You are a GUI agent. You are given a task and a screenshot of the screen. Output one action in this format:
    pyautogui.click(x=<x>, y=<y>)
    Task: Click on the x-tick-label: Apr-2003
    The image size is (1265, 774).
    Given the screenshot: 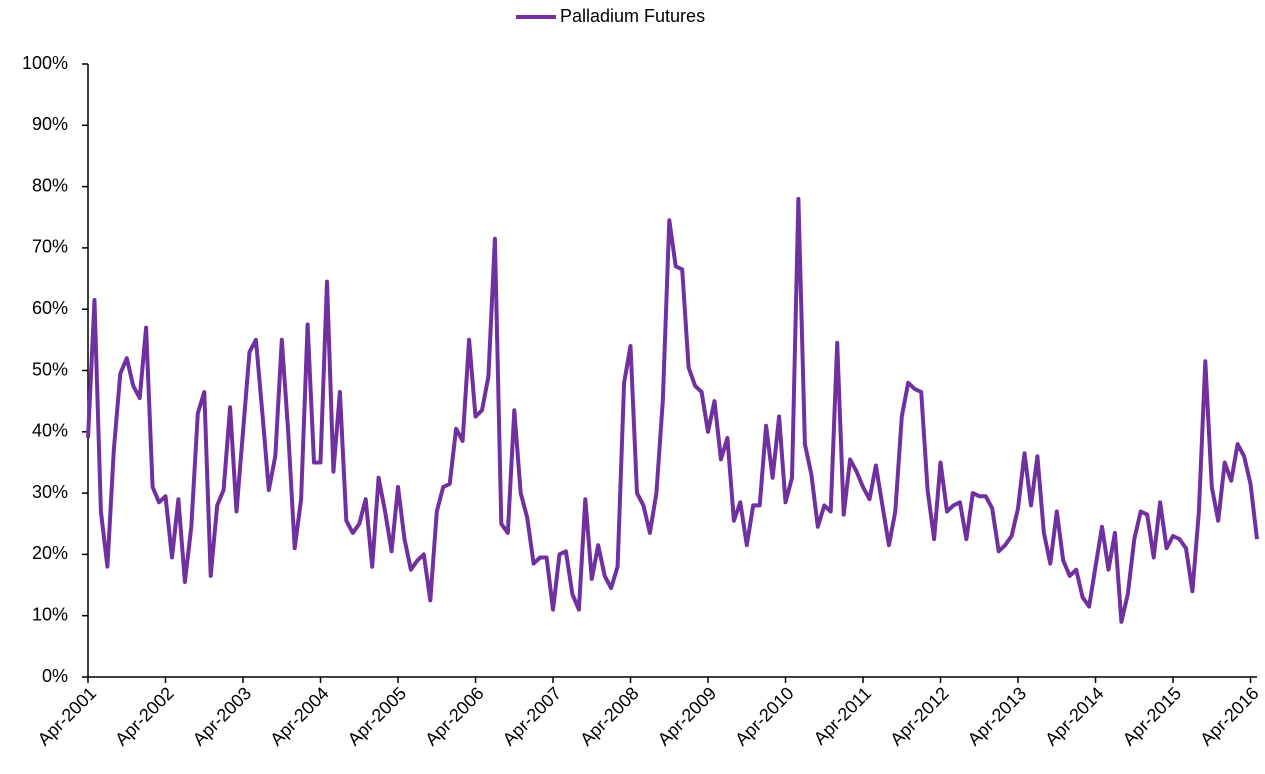 What is the action you would take?
    pyautogui.click(x=222, y=716)
    